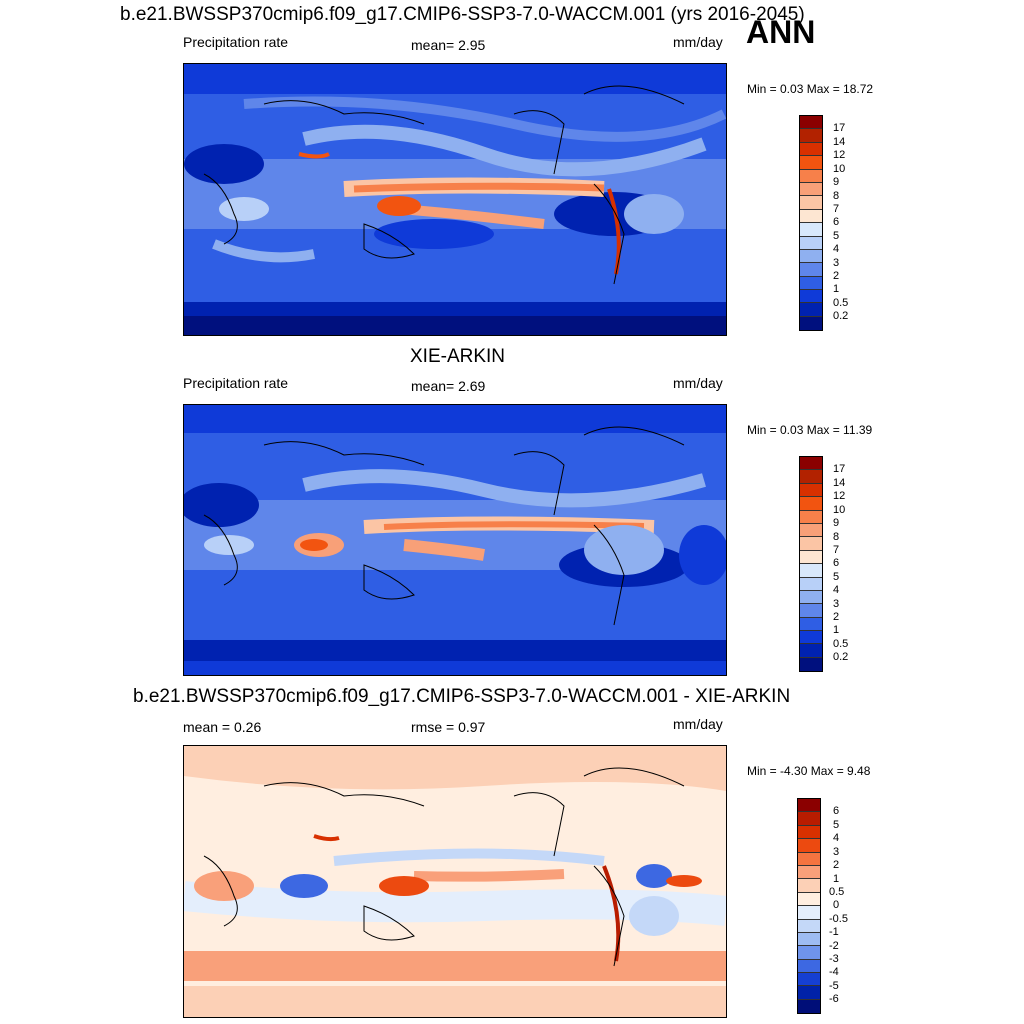  Describe the element at coordinates (455, 199) in the screenshot. I see `panel1-precip-map` at that location.